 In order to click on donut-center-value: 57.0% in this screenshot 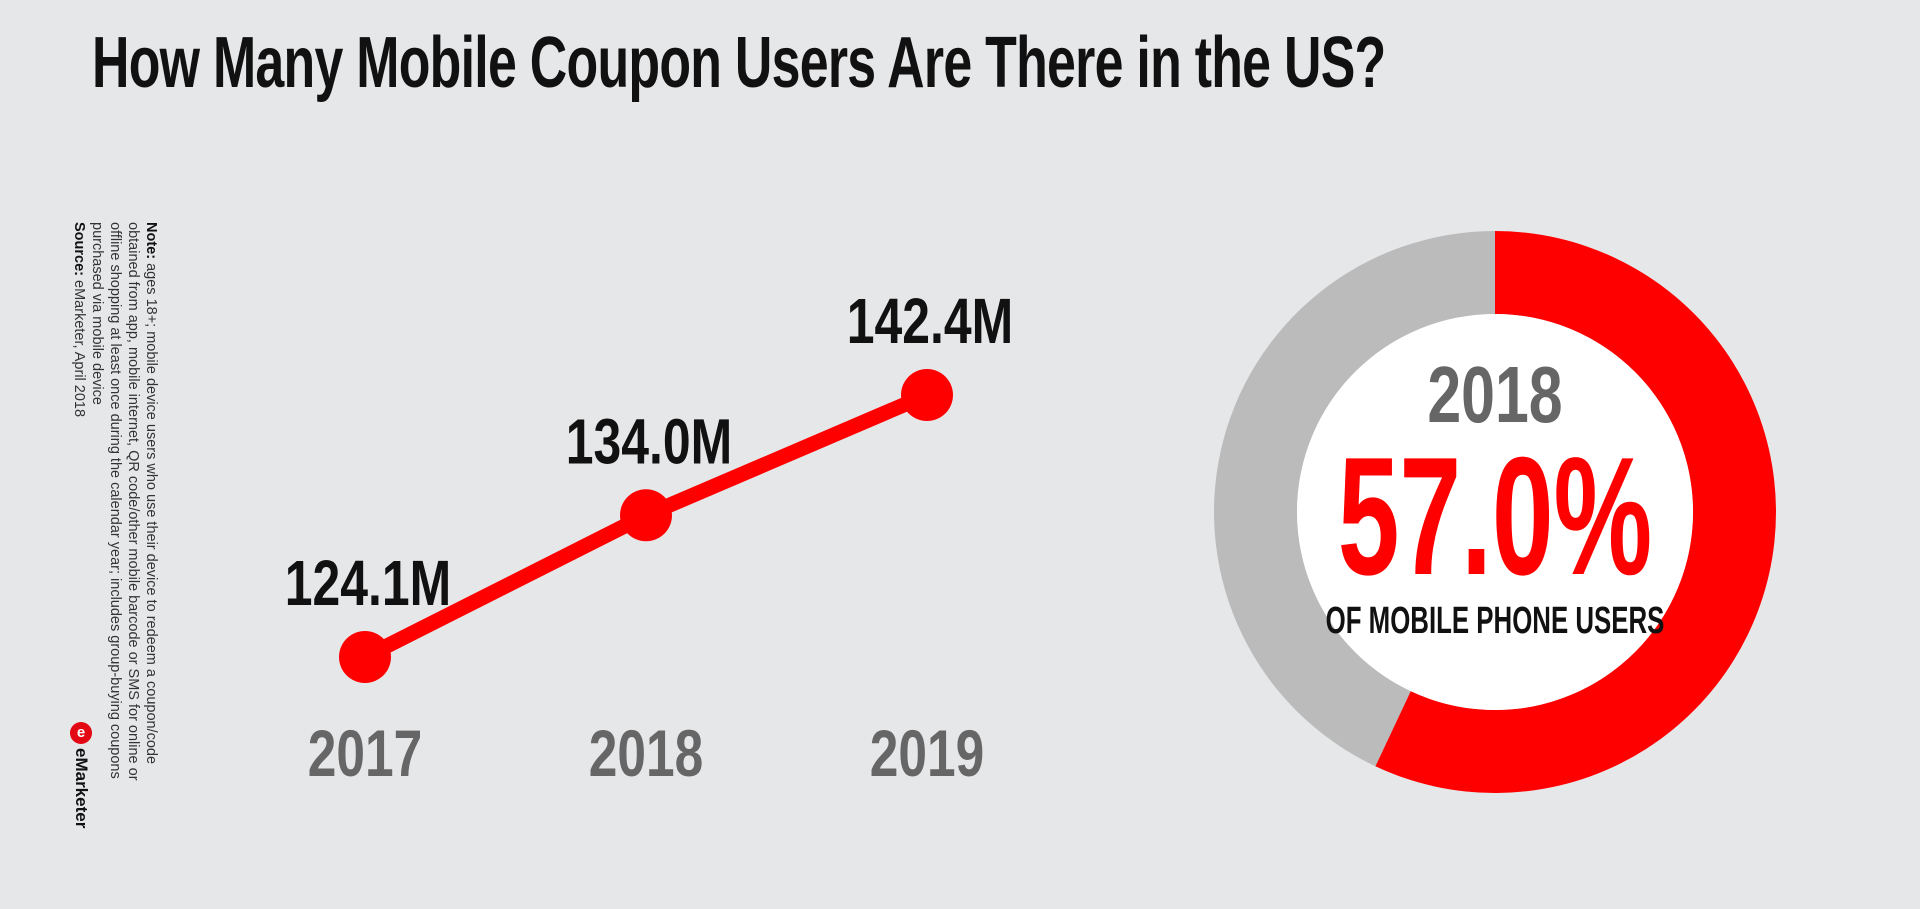, I will do `click(1495, 517)`.